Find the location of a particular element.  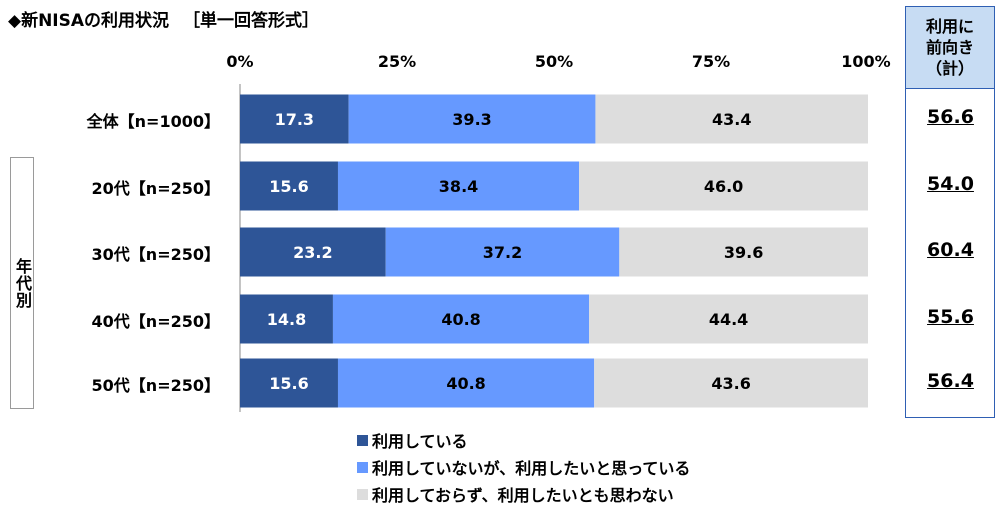

x-tick-label: 0% is located at coordinates (240, 61).